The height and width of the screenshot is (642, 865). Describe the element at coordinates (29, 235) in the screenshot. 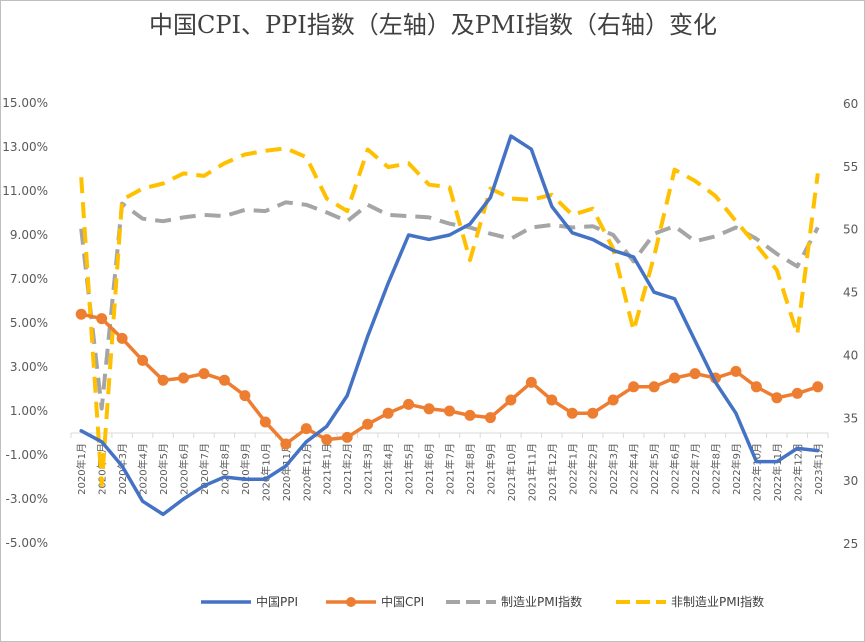

I see `left-tick-label: 9.00%` at that location.